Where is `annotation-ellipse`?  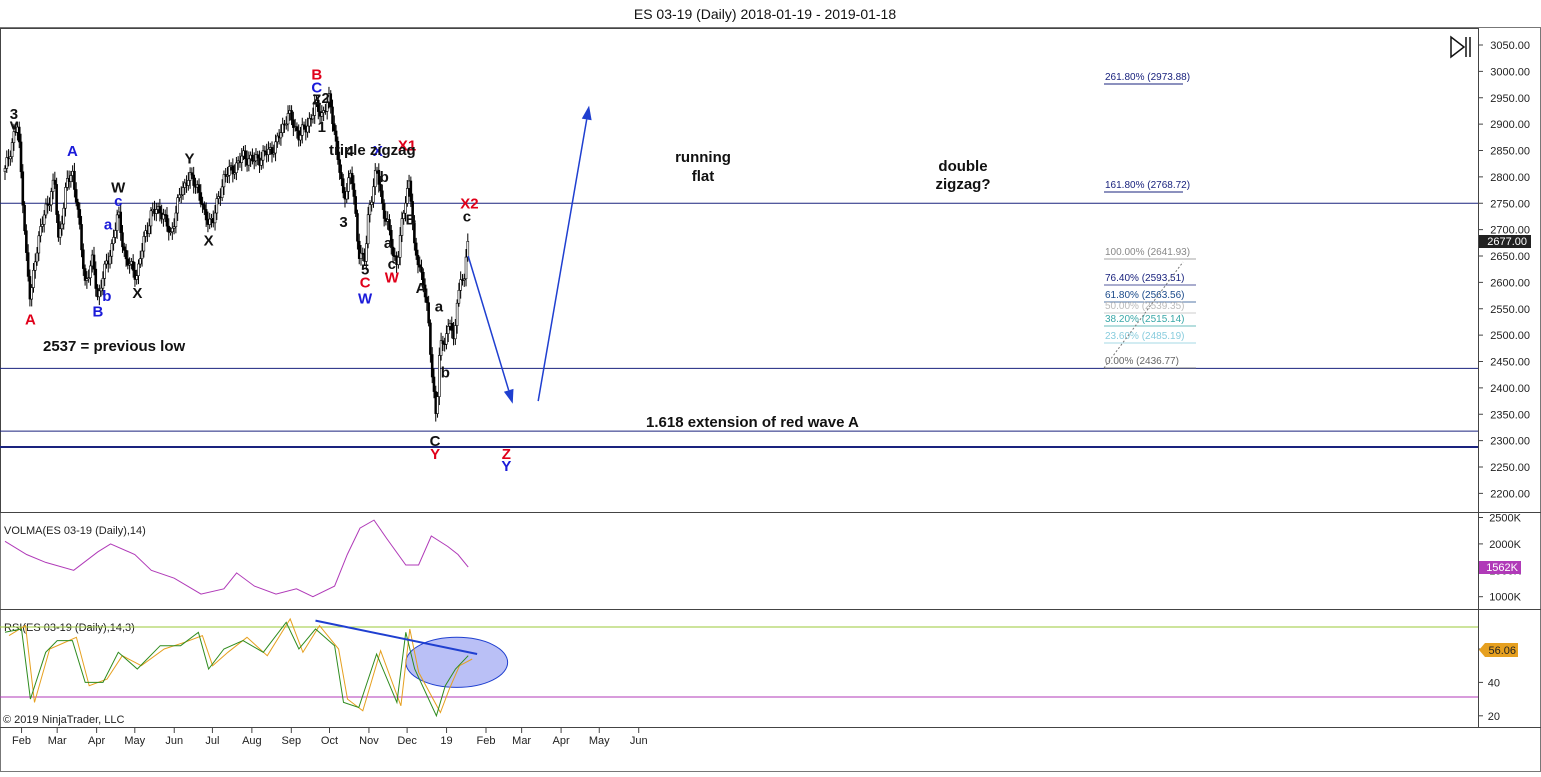
annotation-ellipse is located at coordinates (457, 662).